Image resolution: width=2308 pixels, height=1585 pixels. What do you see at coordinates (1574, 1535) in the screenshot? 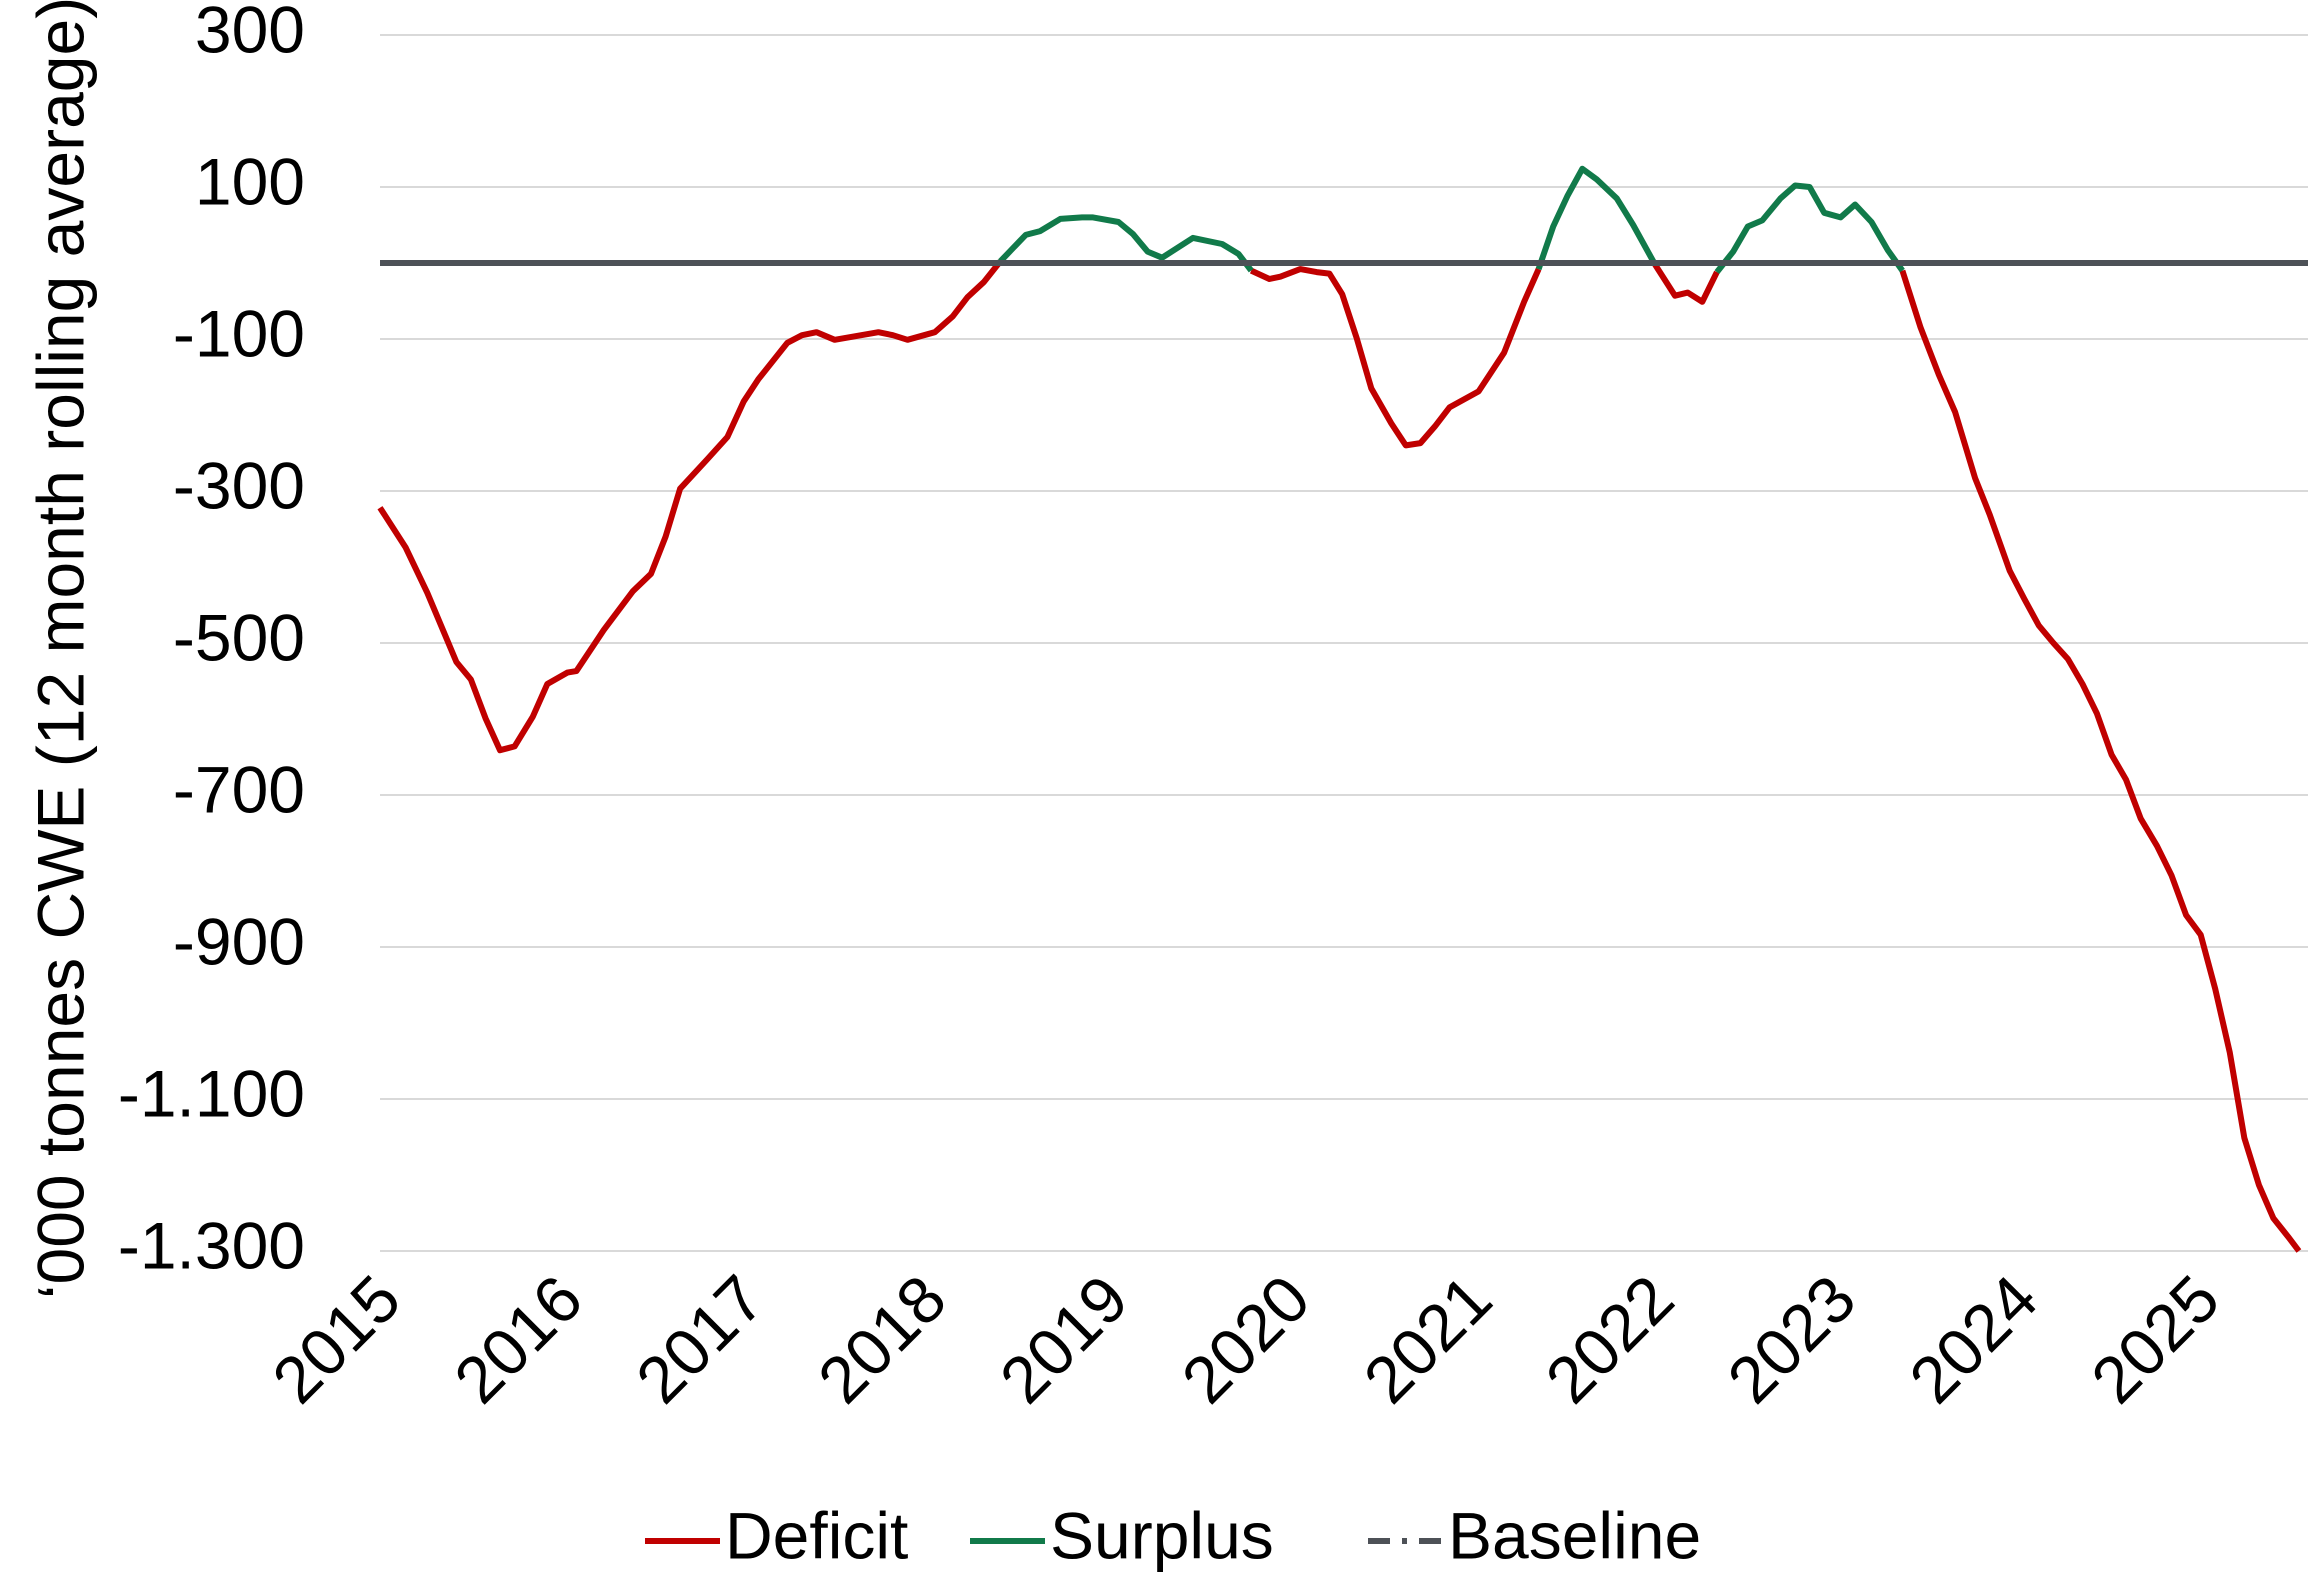
I see `legend-label: Baseline` at bounding box center [1574, 1535].